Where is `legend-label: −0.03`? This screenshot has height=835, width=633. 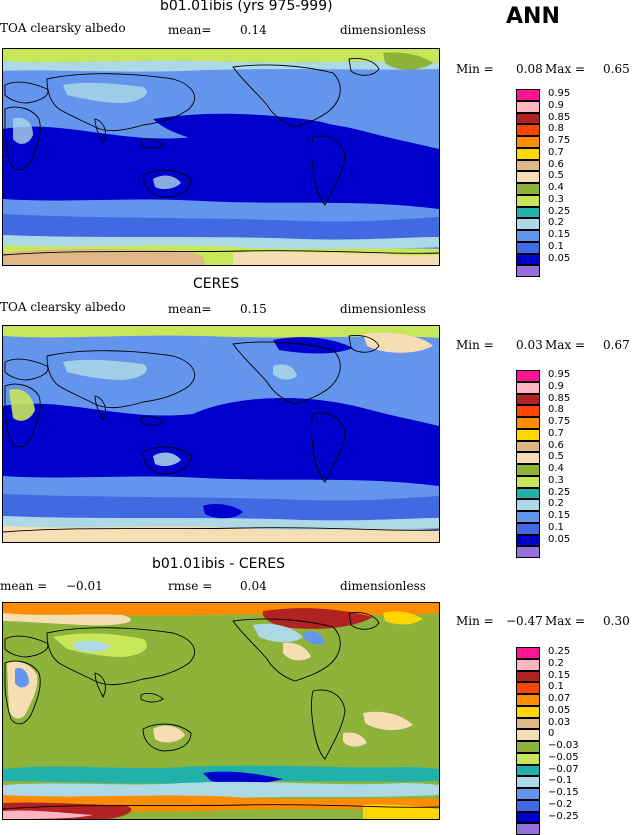 legend-label: −0.03 is located at coordinates (563, 745).